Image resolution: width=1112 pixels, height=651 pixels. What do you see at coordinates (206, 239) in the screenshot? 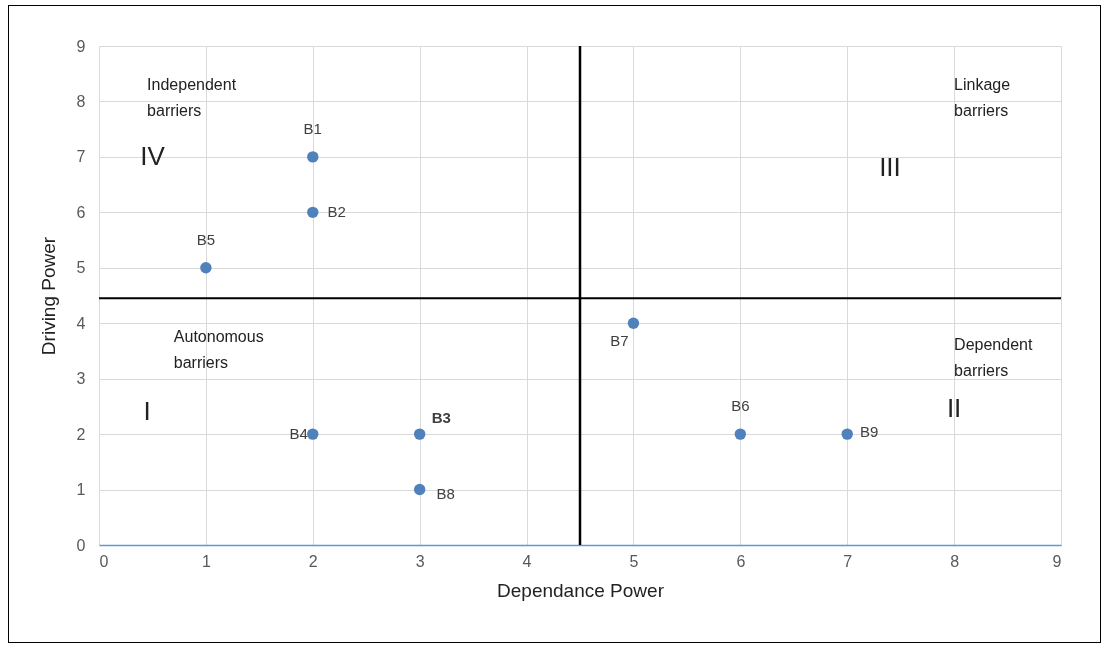
I see `annotation: B5` at bounding box center [206, 239].